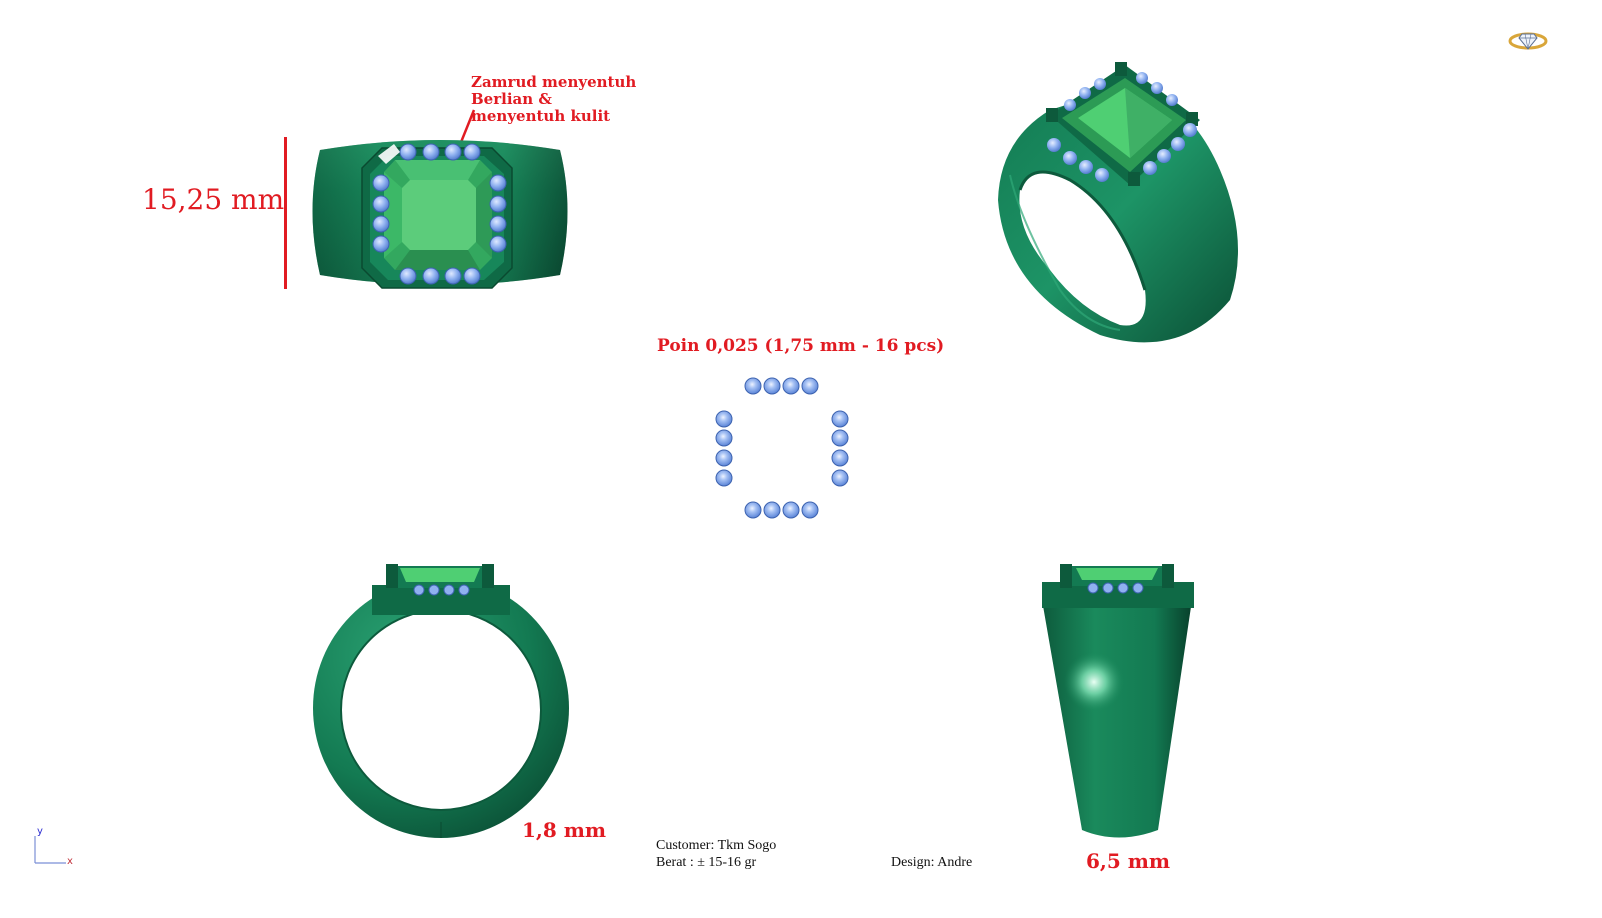  I want to click on side-view: 6,5 mm, so click(1125, 720).